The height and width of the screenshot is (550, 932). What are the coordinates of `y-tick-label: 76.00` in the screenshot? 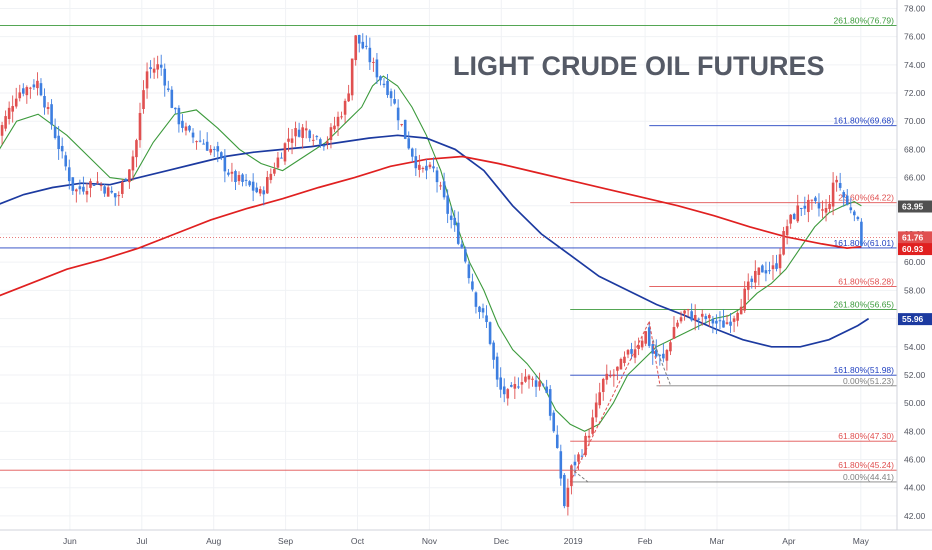 It's located at (915, 37).